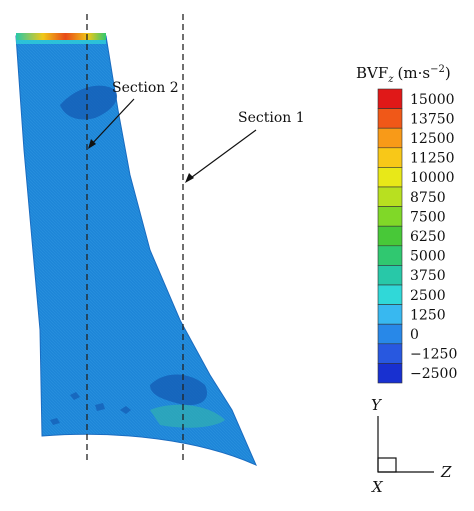  Describe the element at coordinates (61, 42) in the screenshot. I see `blade-top-band` at that location.